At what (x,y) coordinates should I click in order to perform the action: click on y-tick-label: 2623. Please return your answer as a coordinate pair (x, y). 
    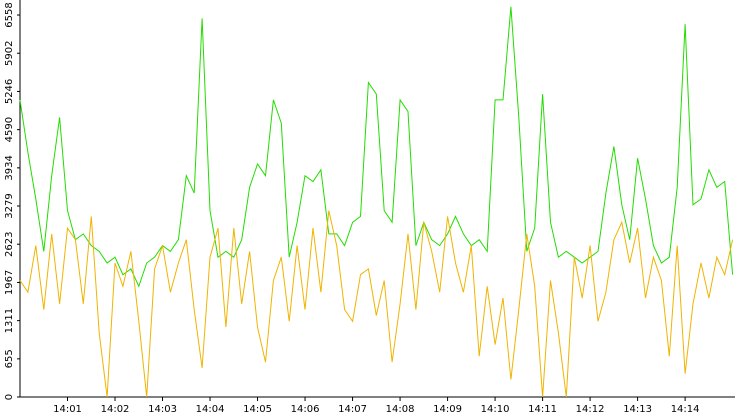
    Looking at the image, I should click on (9, 243).